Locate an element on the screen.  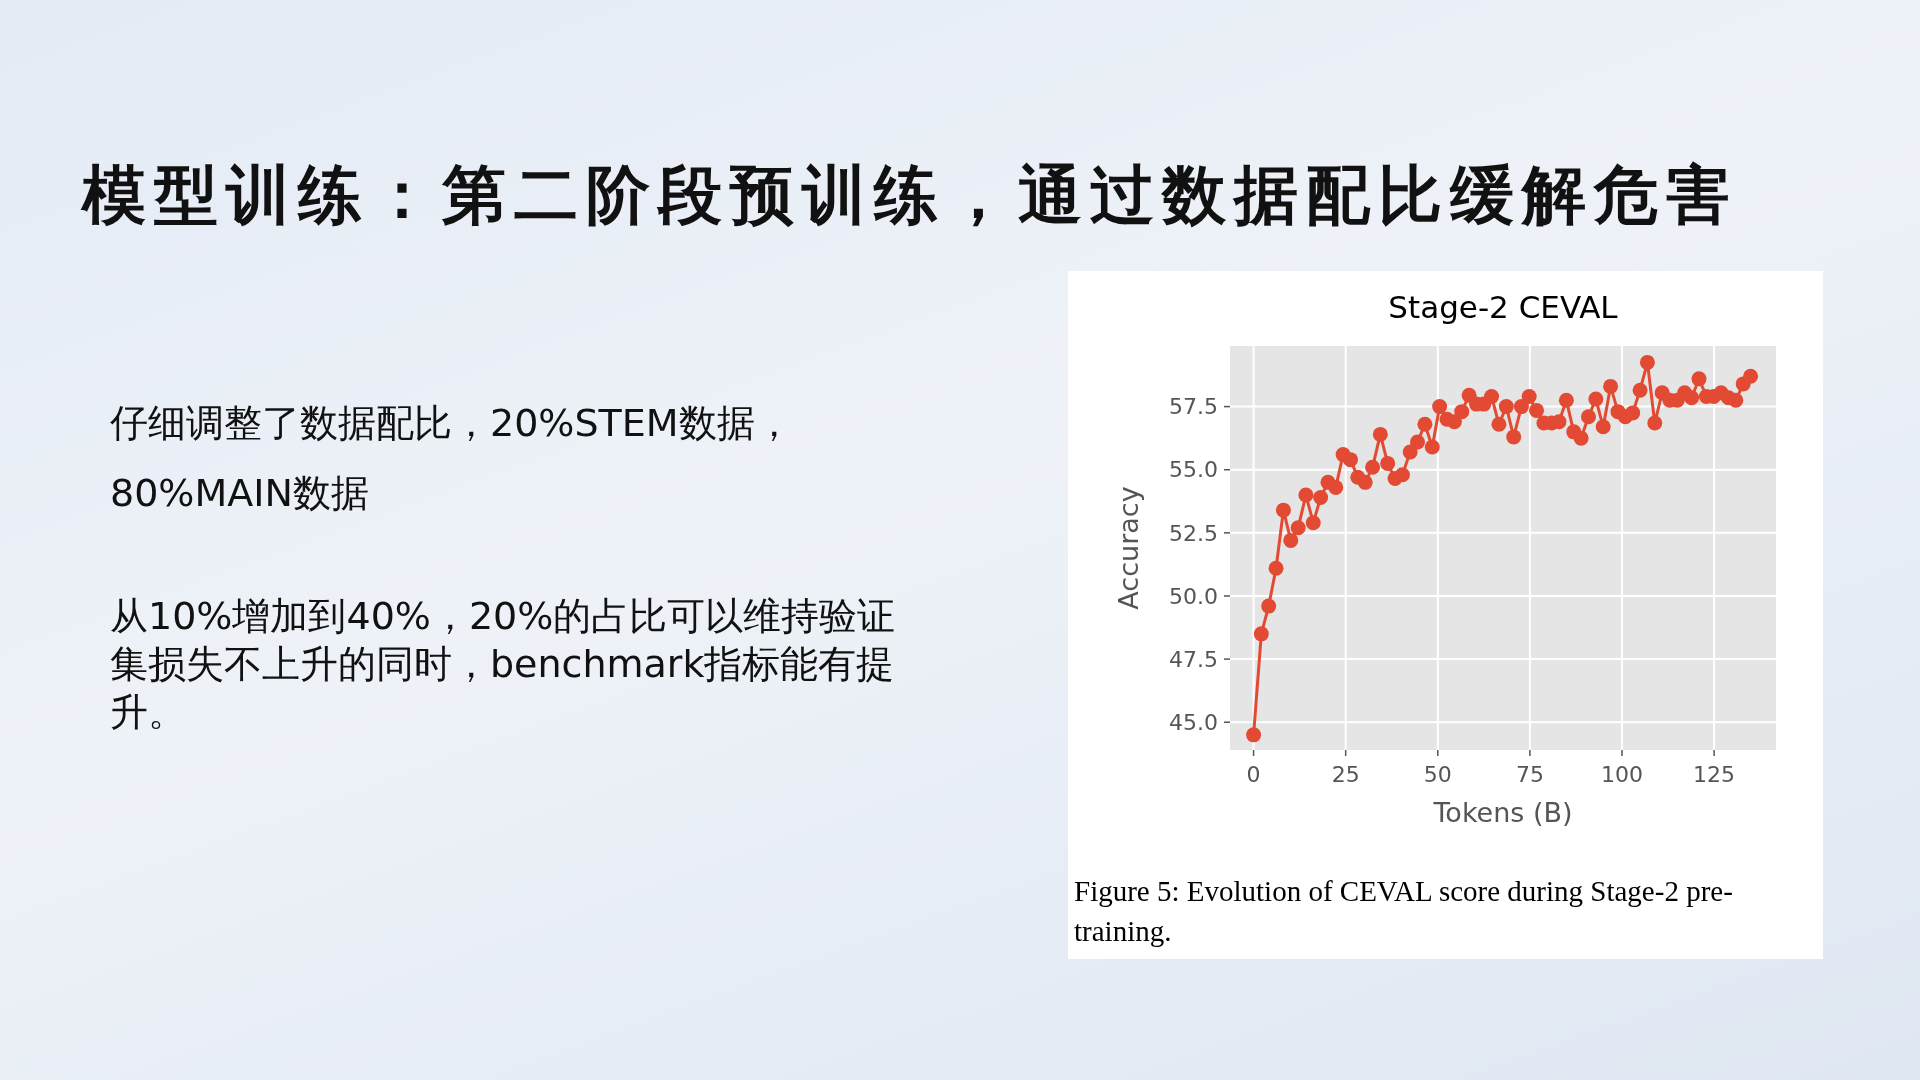
text: 模型训练：第二阶段预训练，通过数据配比缓解危害 is located at coordinates (910, 195).